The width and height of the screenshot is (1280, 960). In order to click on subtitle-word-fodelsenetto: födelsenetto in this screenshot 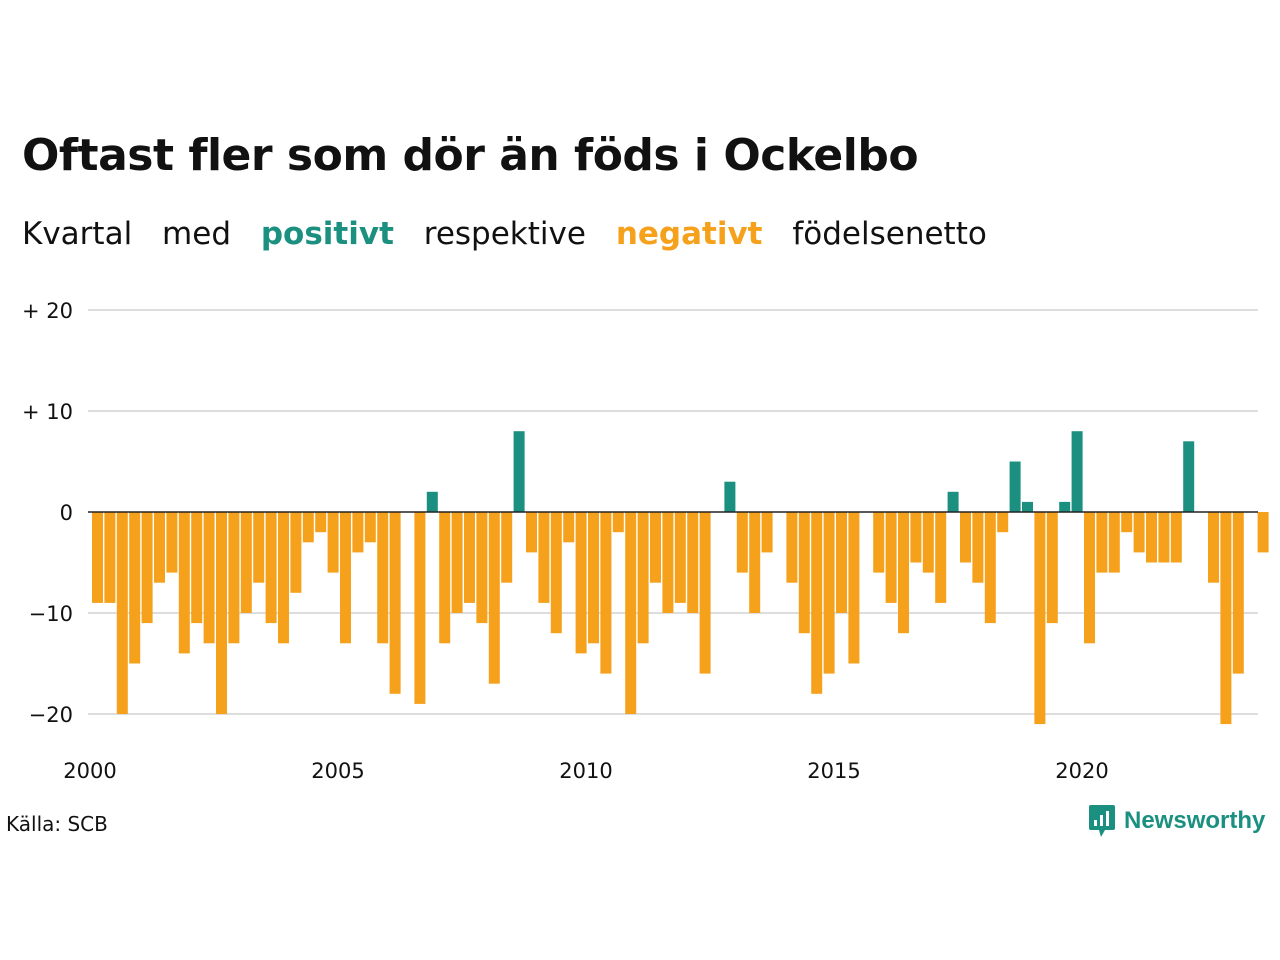, I will do `click(889, 234)`.